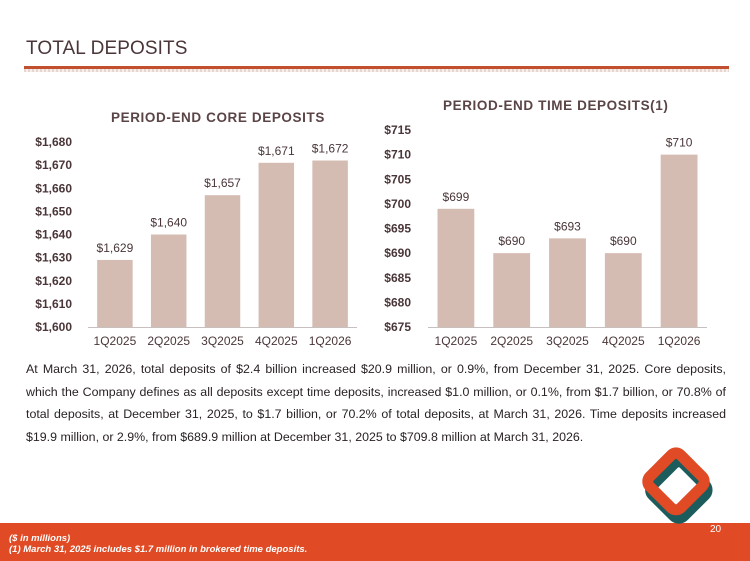  I want to click on data-label: $1,629, so click(115, 248).